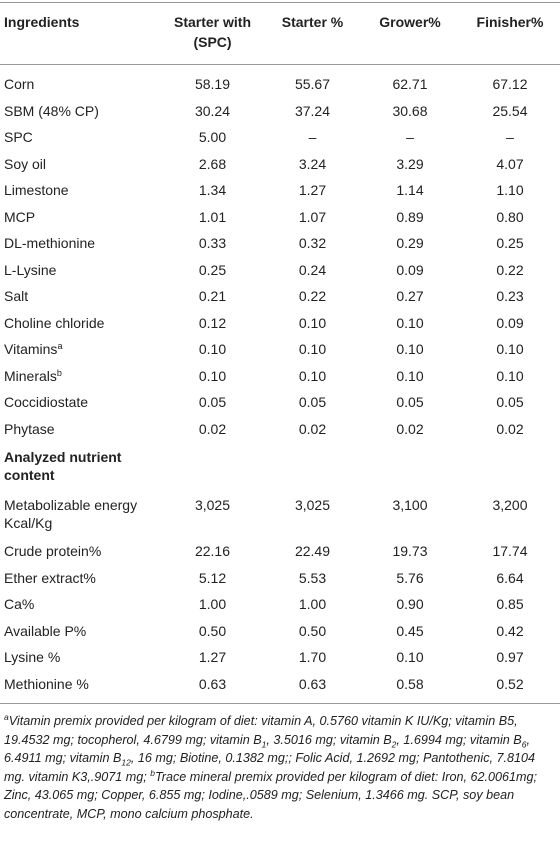 This screenshot has height=856, width=560. Describe the element at coordinates (312, 604) in the screenshot. I see `cell: 1.00` at that location.